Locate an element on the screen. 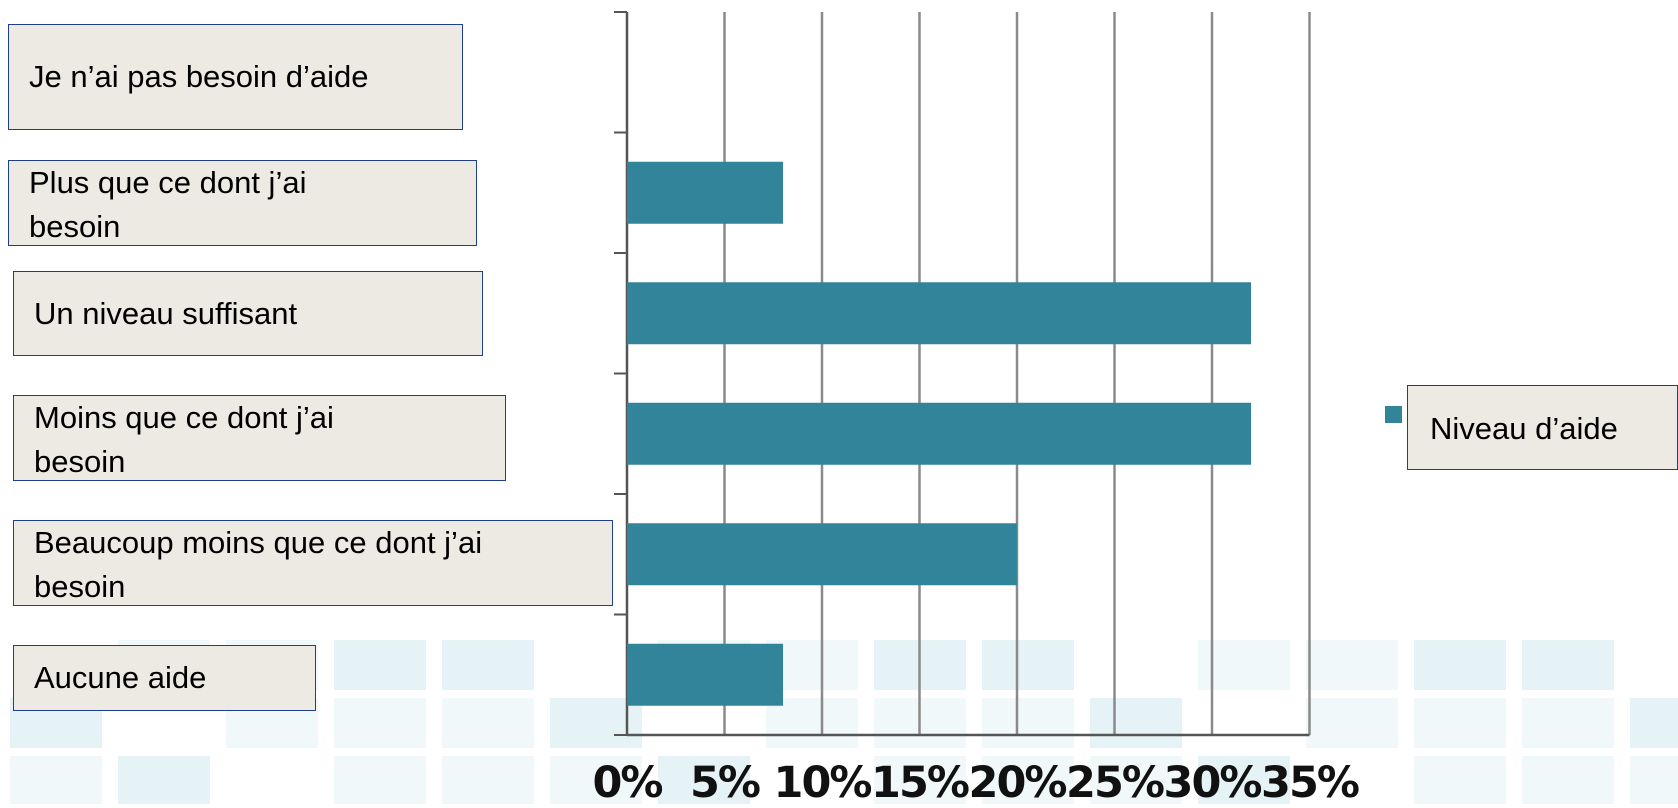  category-label-less-than-needed: Moins que ce dont j’ai besoin is located at coordinates (259, 438).